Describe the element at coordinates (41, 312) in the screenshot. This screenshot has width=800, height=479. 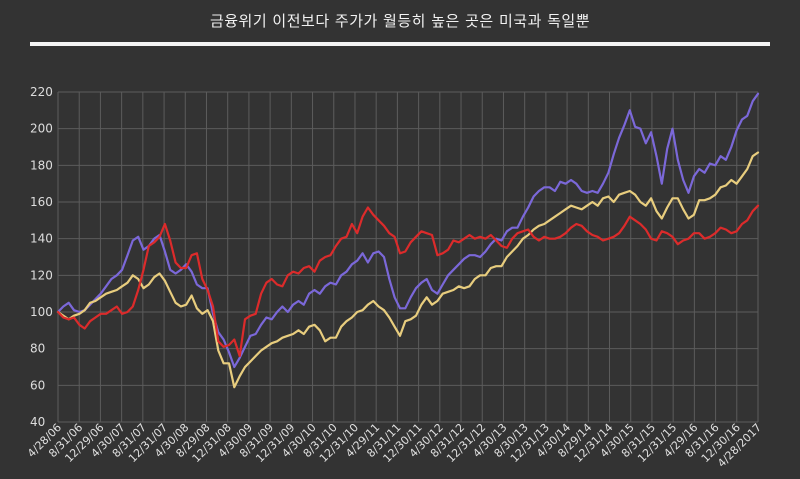
I see `y-tick-label: 100` at that location.